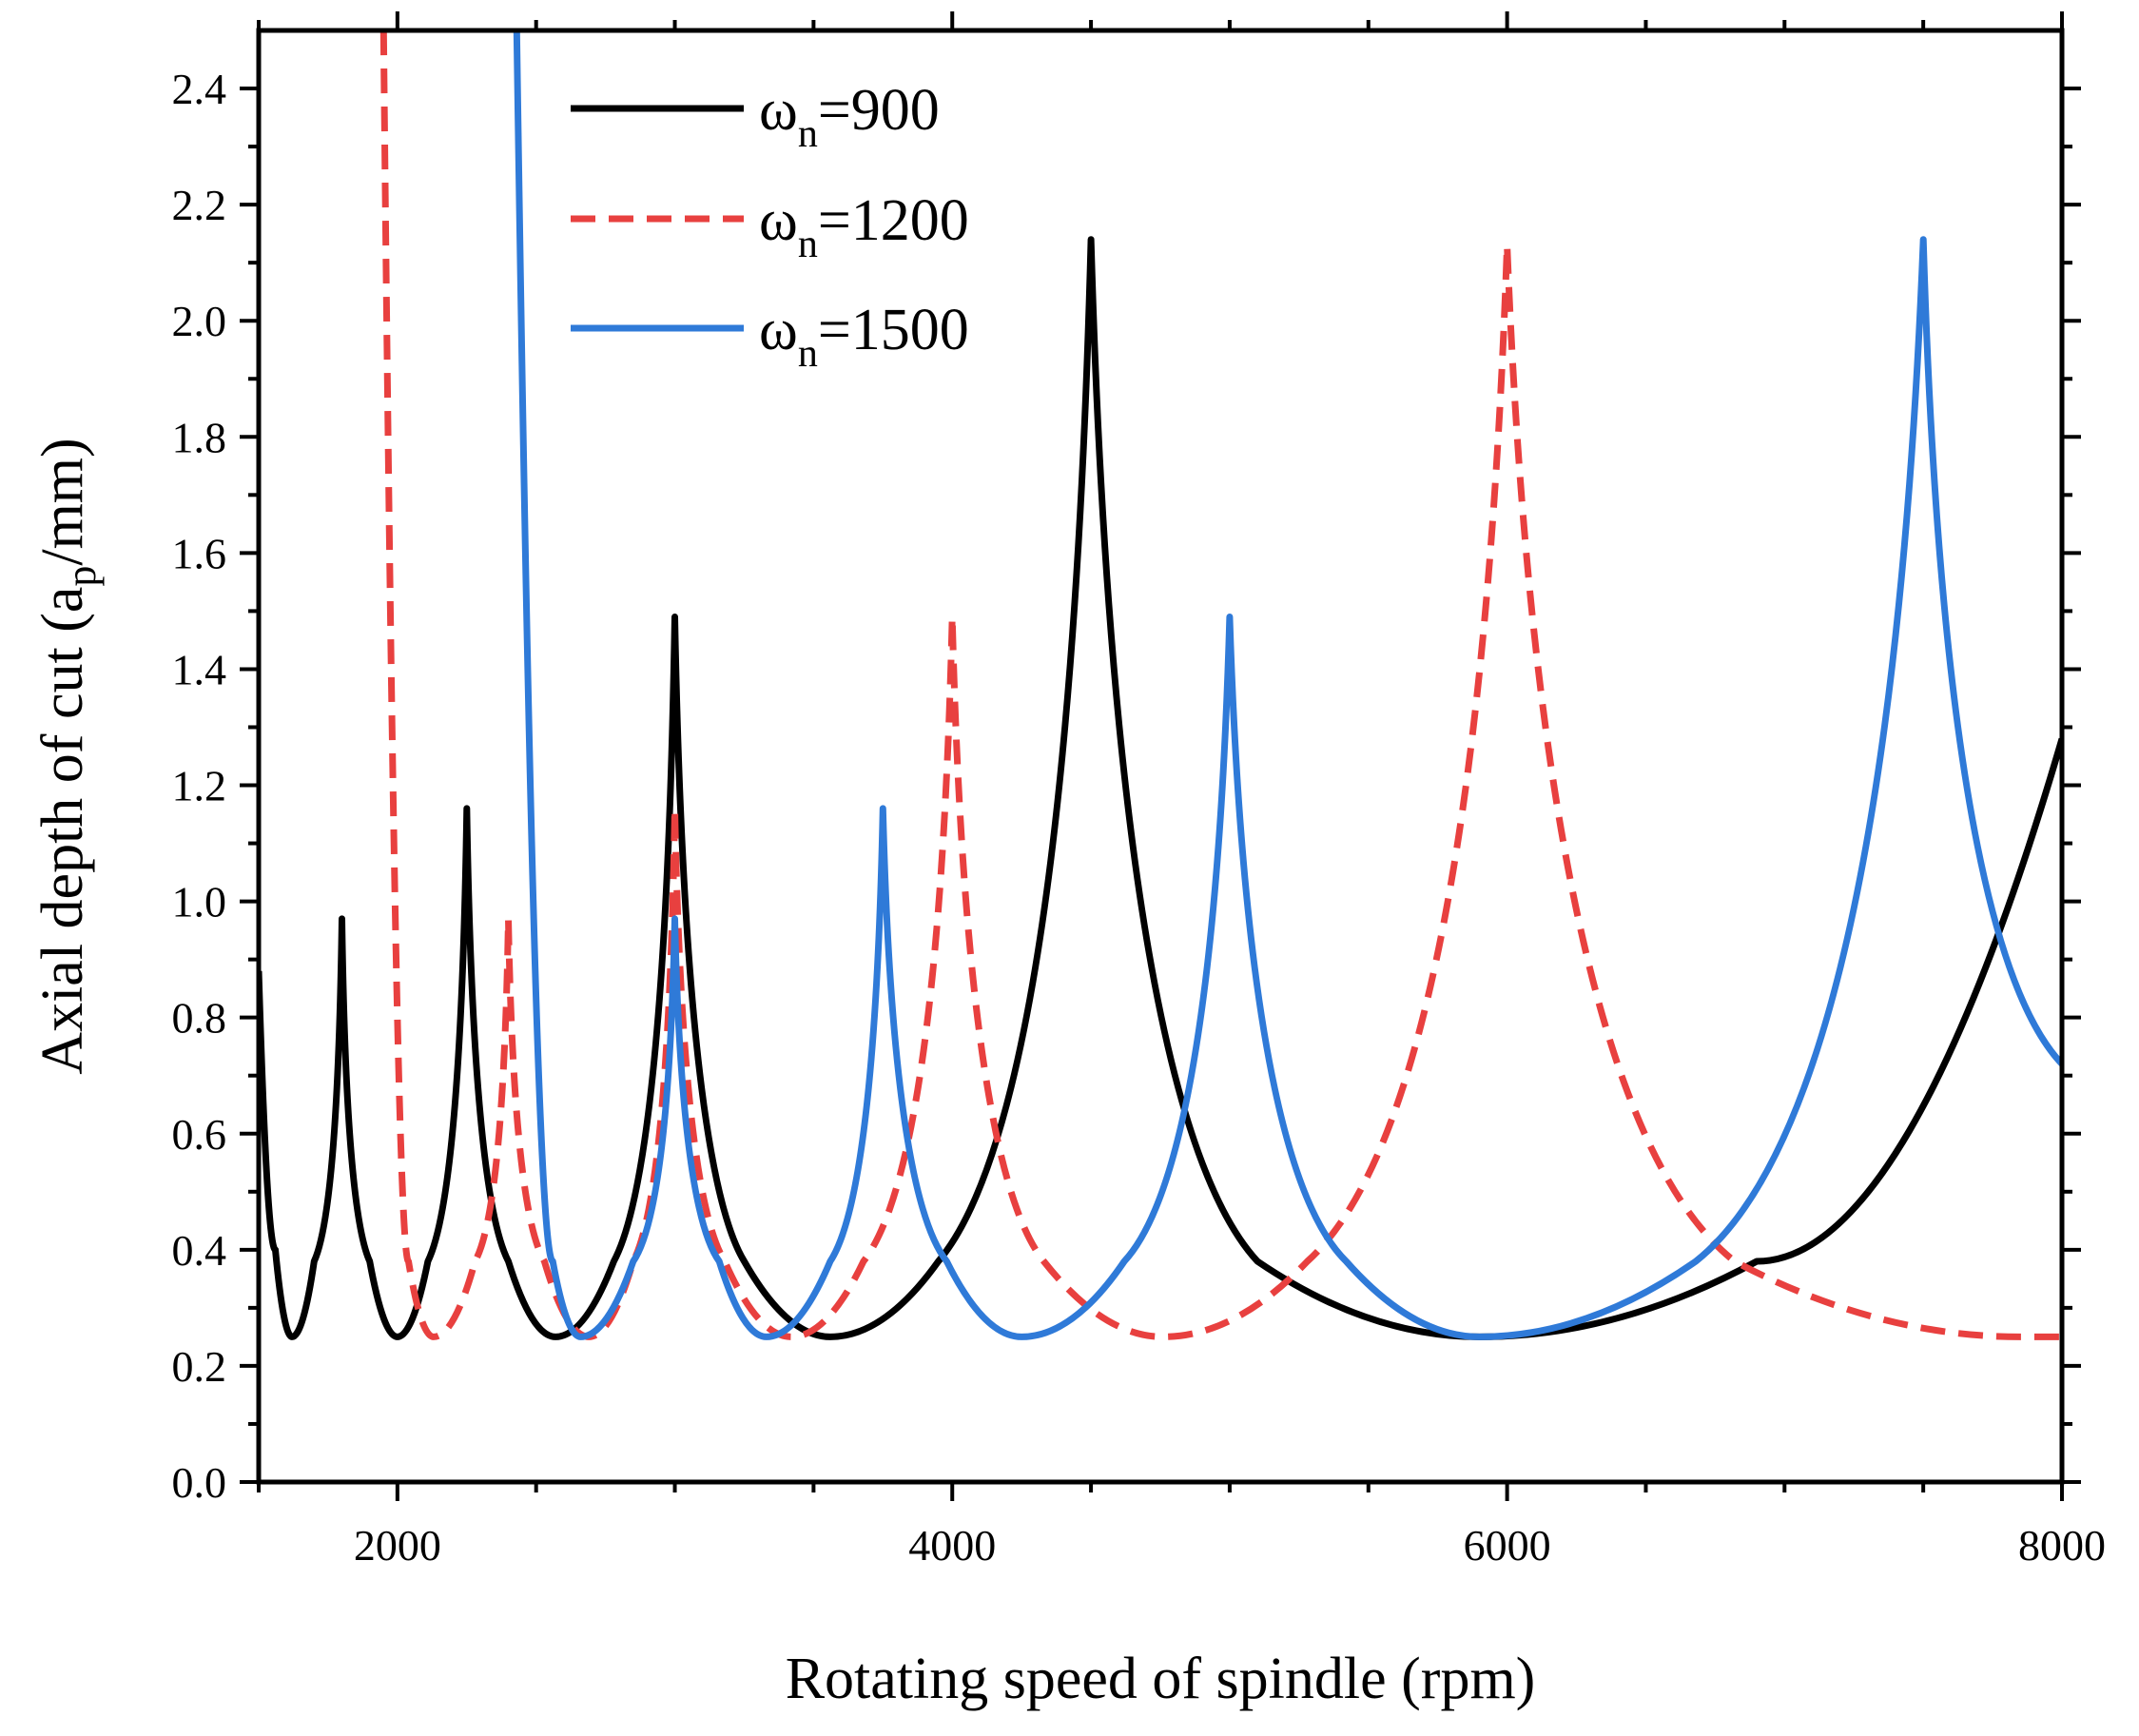 The height and width of the screenshot is (1736, 2139). I want to click on y-tick-label: 1.8, so click(199, 437).